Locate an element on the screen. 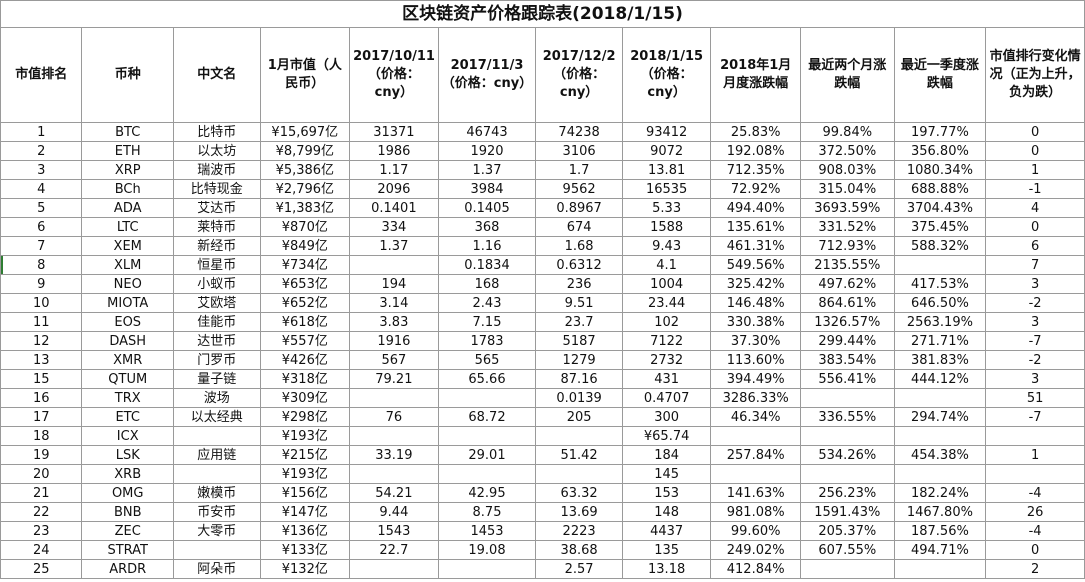 This screenshot has width=1085, height=582. table-cell: 3.83 is located at coordinates (394, 322).